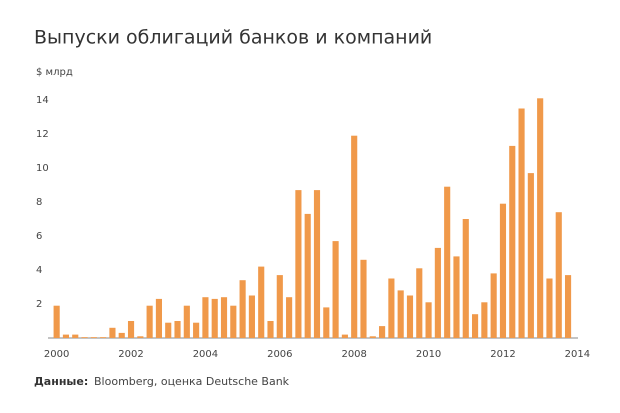  Describe the element at coordinates (502, 354) in the screenshot. I see `x-tick-label: 2012` at that location.